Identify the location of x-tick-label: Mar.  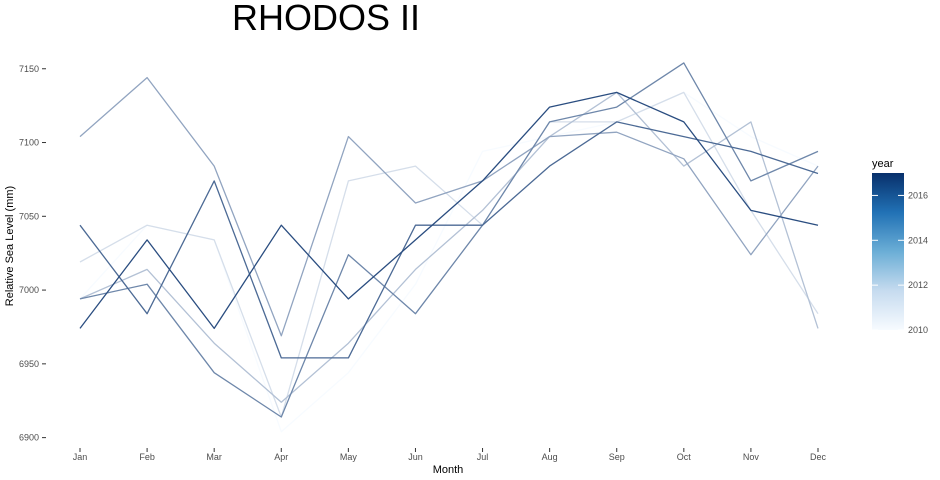
(214, 457).